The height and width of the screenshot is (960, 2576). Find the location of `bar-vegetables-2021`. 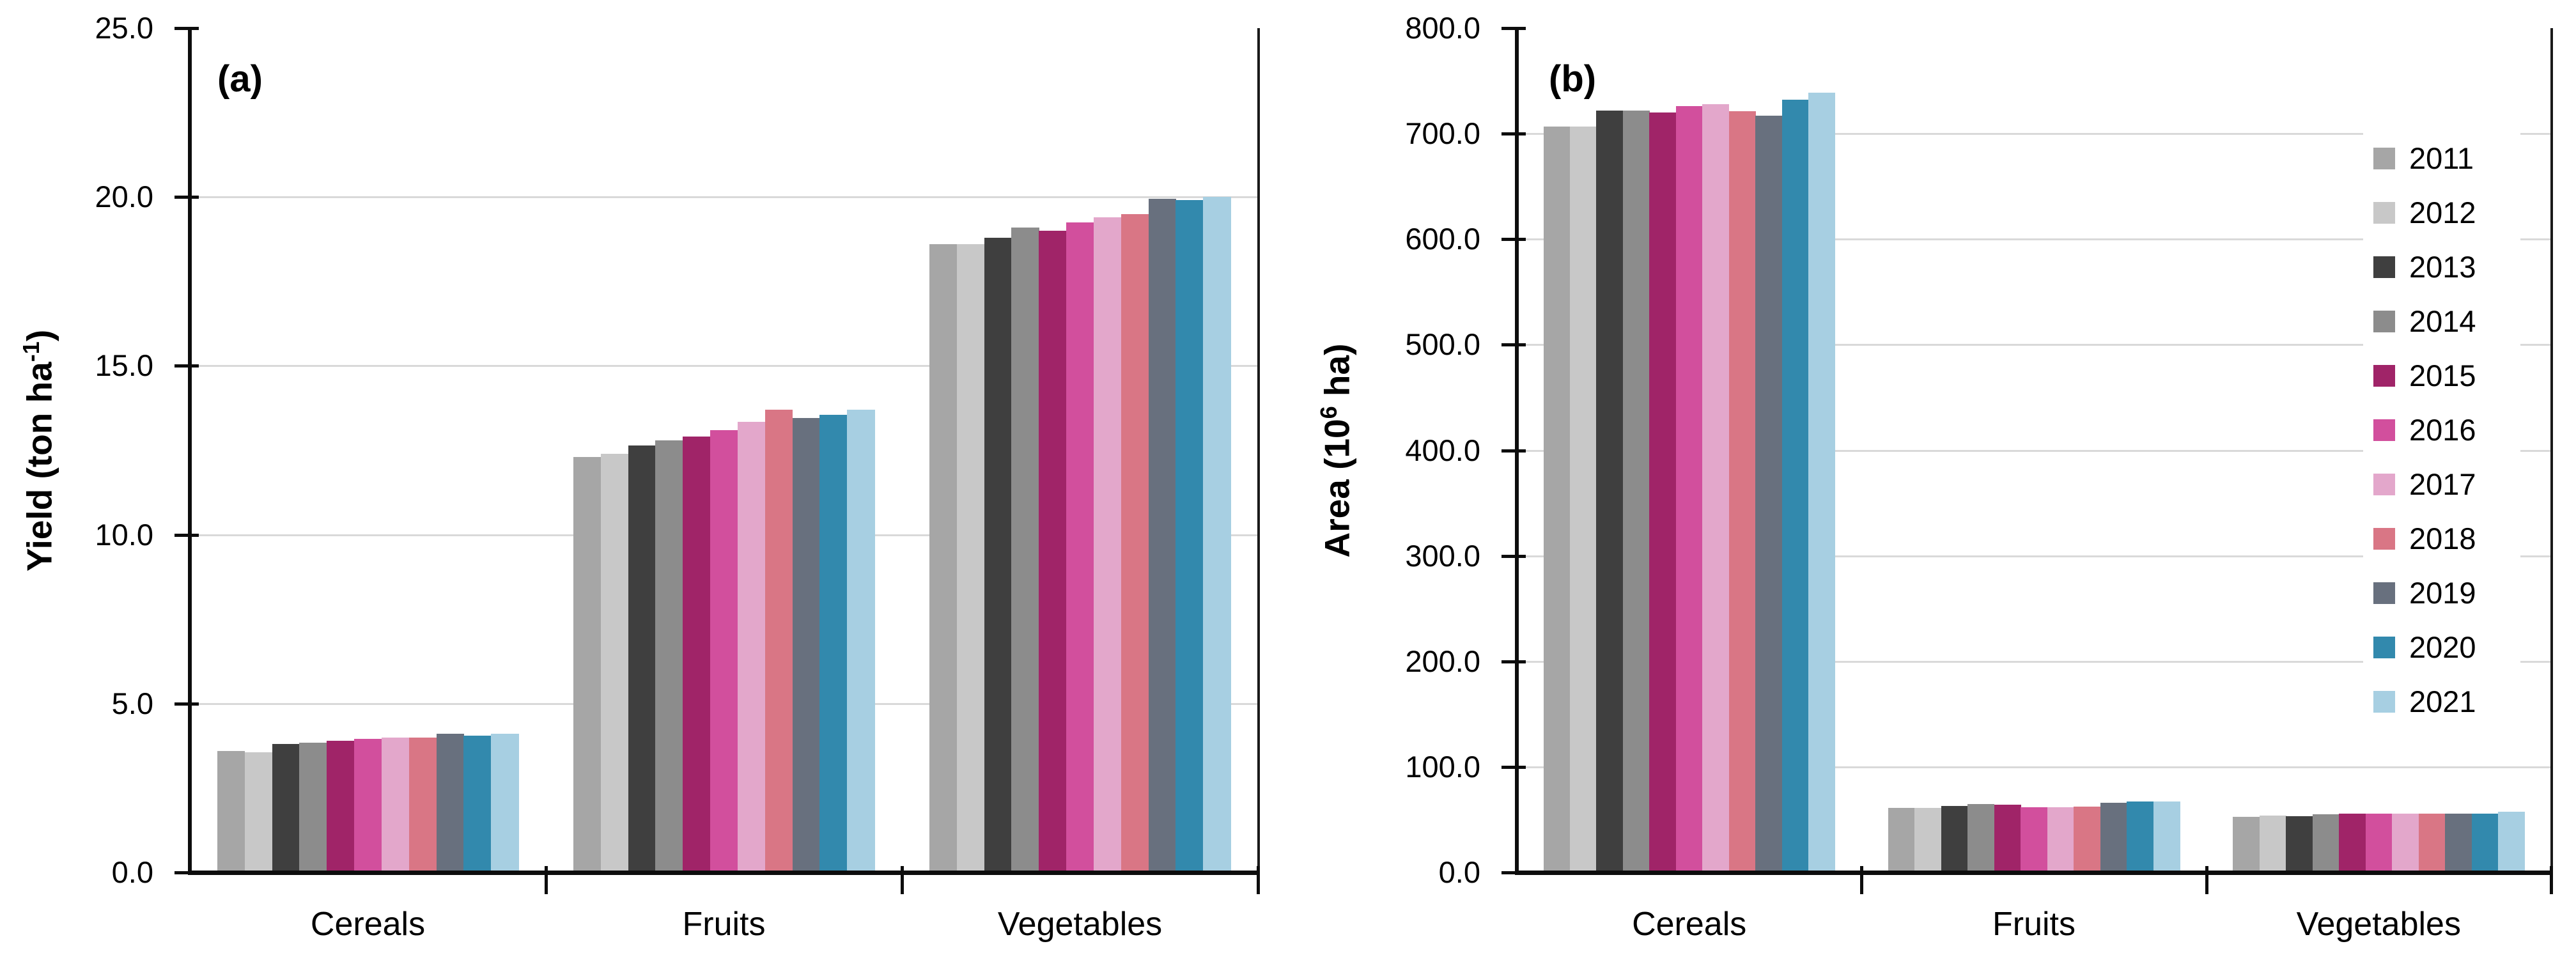

bar-vegetables-2021 is located at coordinates (1217, 534).